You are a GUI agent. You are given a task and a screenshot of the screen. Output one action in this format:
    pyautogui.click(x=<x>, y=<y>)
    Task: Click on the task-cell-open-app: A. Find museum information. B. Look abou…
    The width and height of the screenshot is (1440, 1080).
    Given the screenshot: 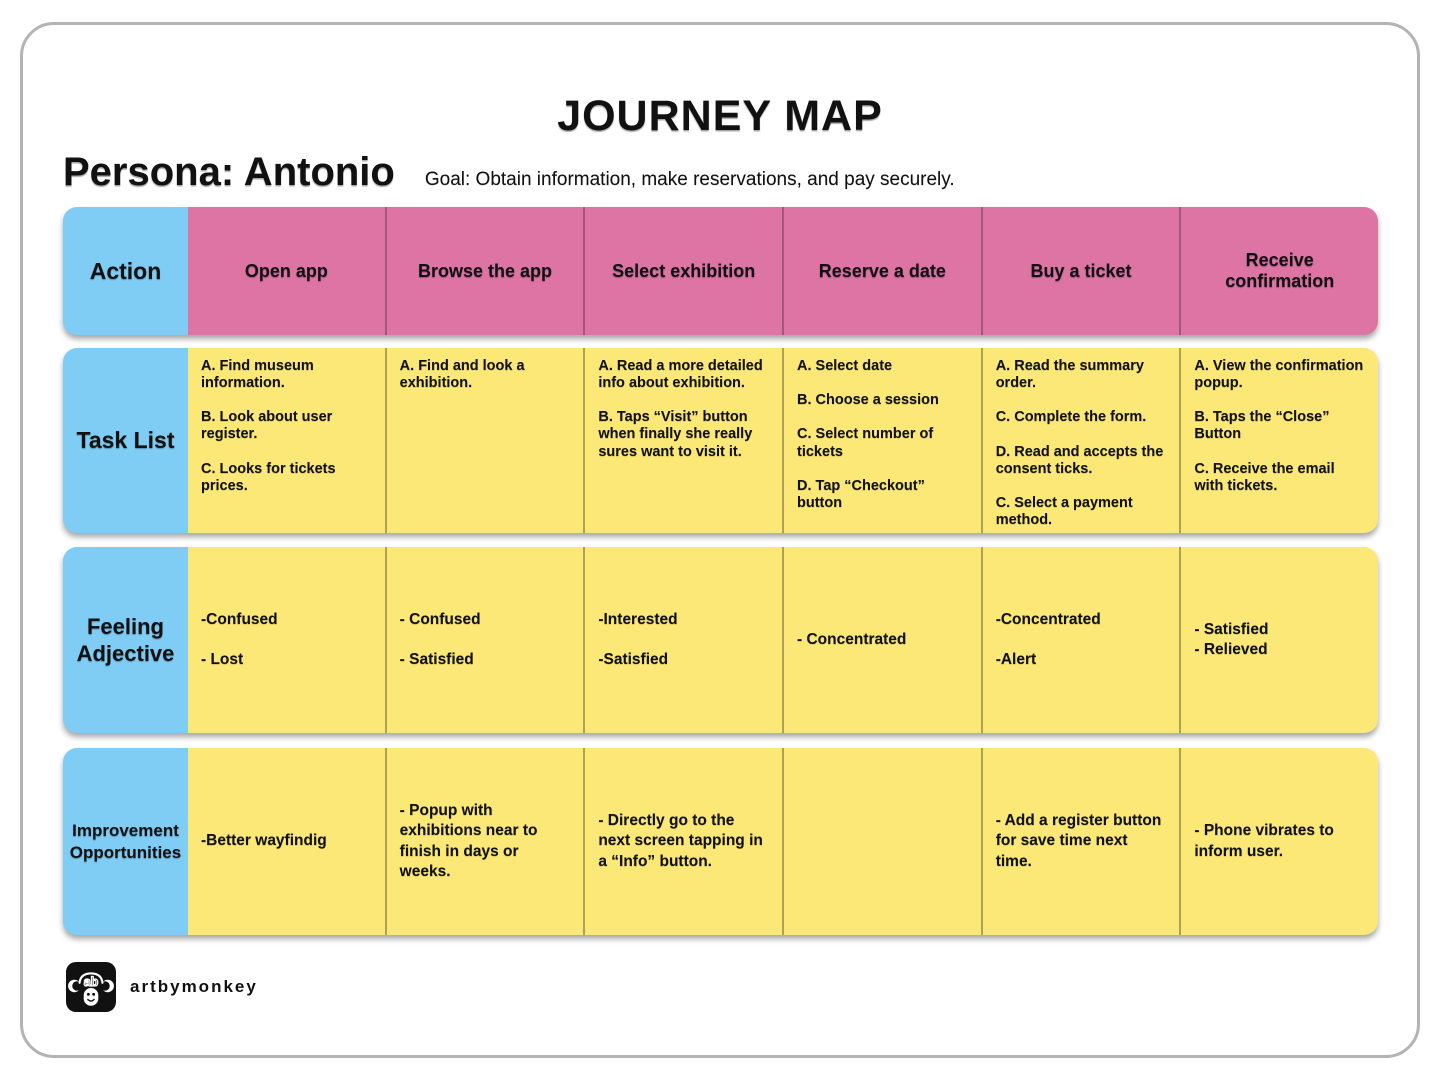 What is the action you would take?
    pyautogui.click(x=268, y=426)
    